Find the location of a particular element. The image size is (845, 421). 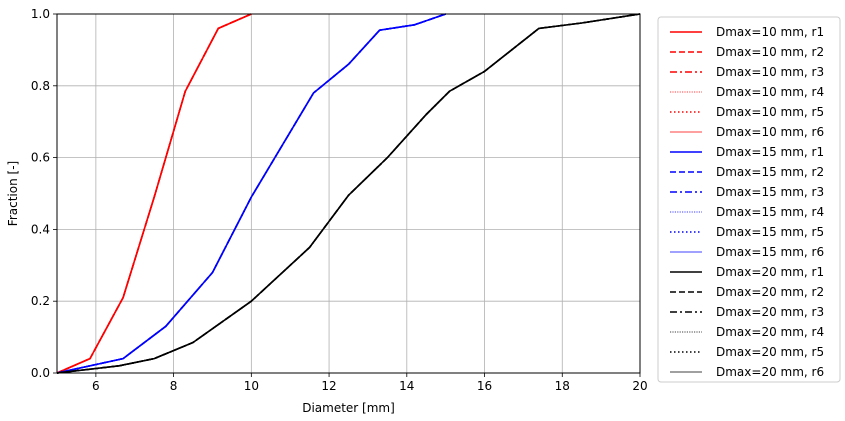

legend-label-4: Dmax=10 mm, r4 is located at coordinates (770, 92).